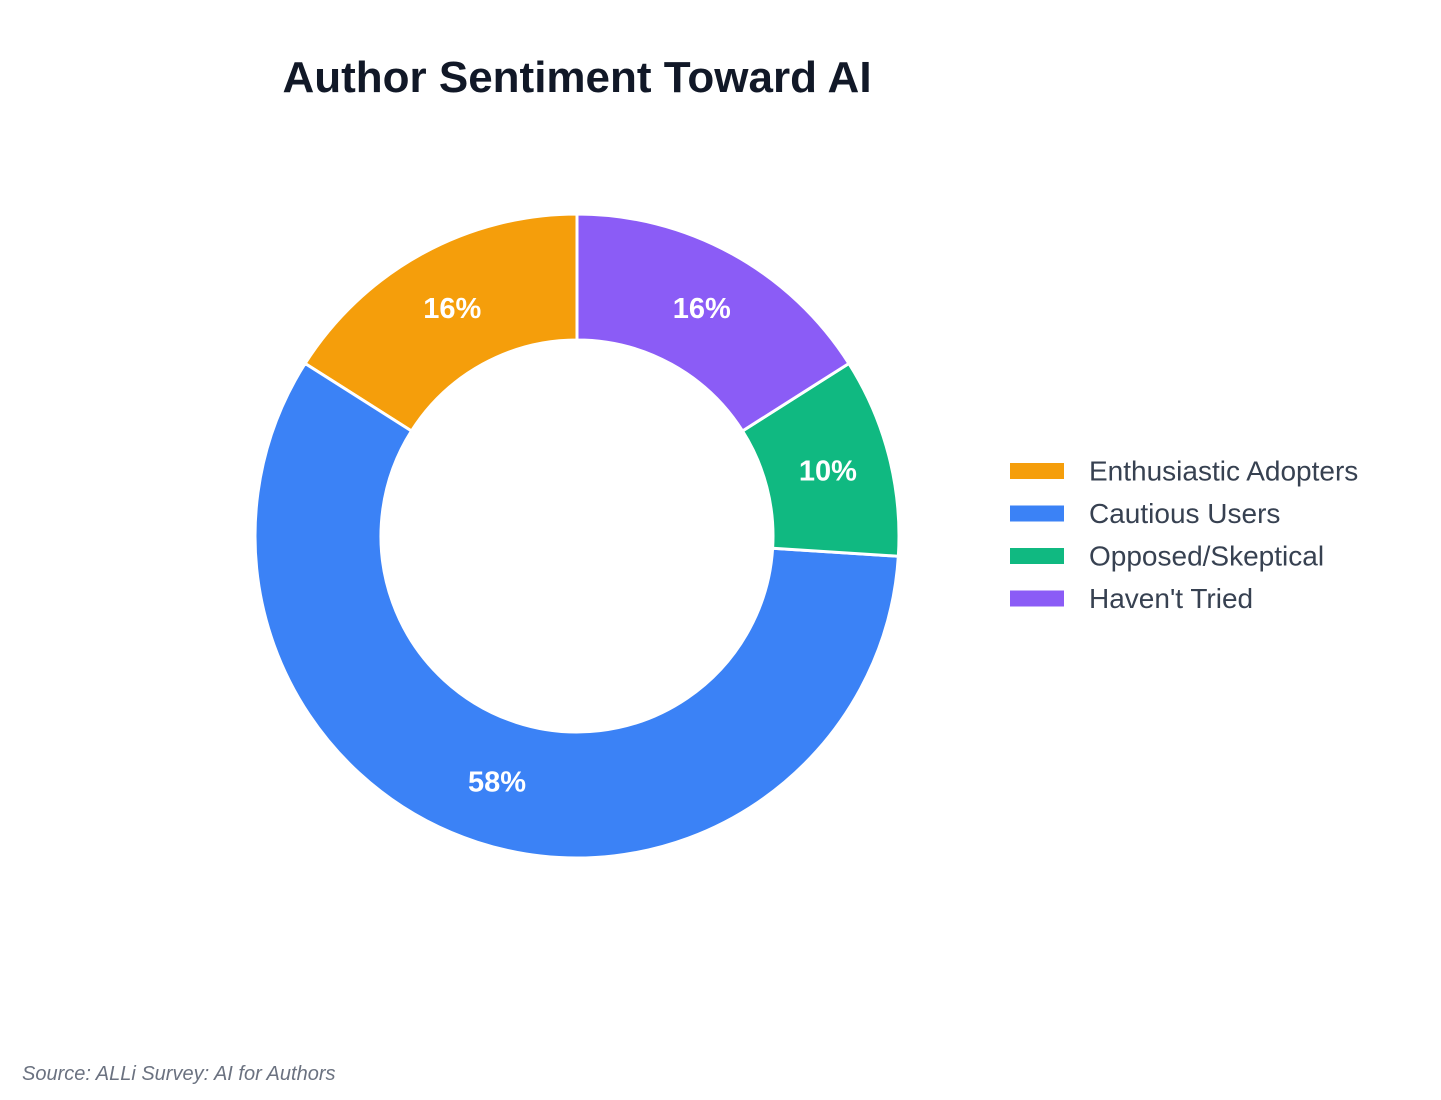  What do you see at coordinates (497, 782) in the screenshot?
I see `slice-data-label: 58%` at bounding box center [497, 782].